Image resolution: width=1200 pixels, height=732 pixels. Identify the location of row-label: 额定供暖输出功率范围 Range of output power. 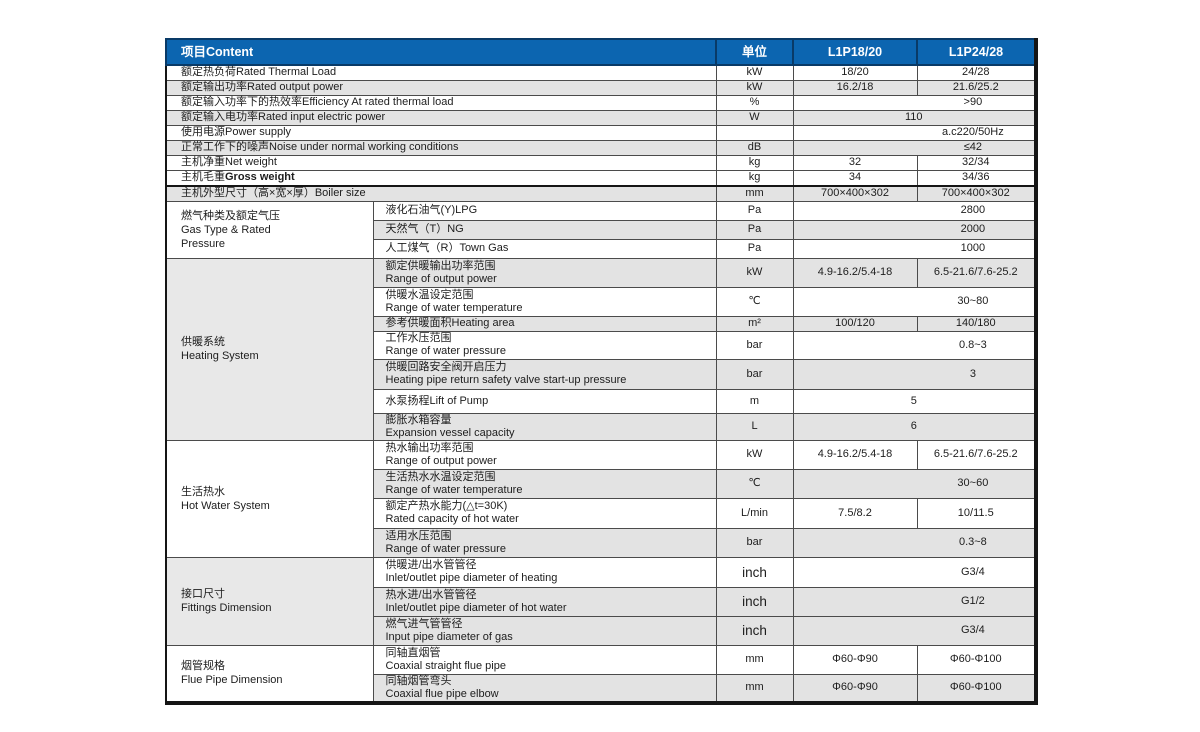
(544, 272).